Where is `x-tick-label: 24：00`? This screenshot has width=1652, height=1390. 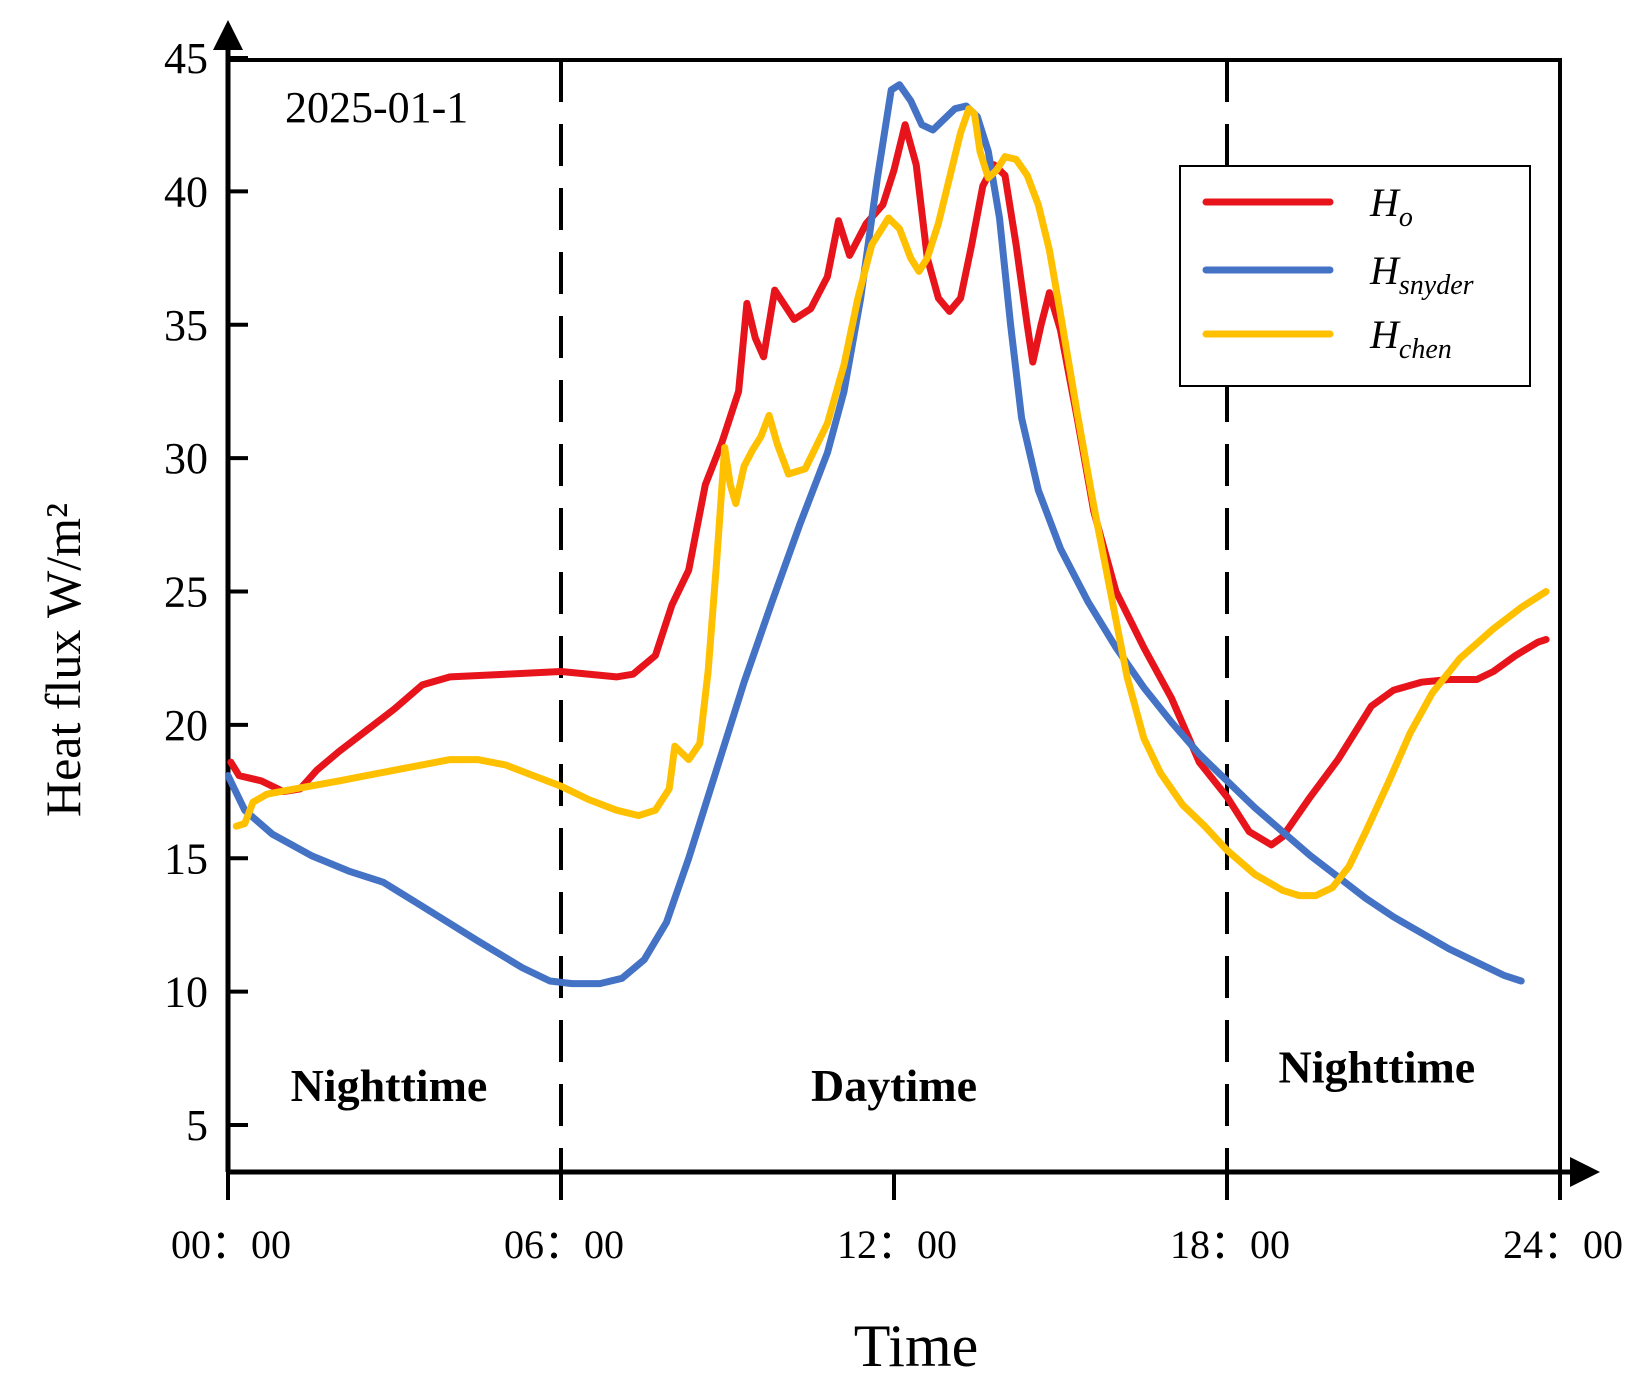 x-tick-label: 24：00 is located at coordinates (1563, 1244).